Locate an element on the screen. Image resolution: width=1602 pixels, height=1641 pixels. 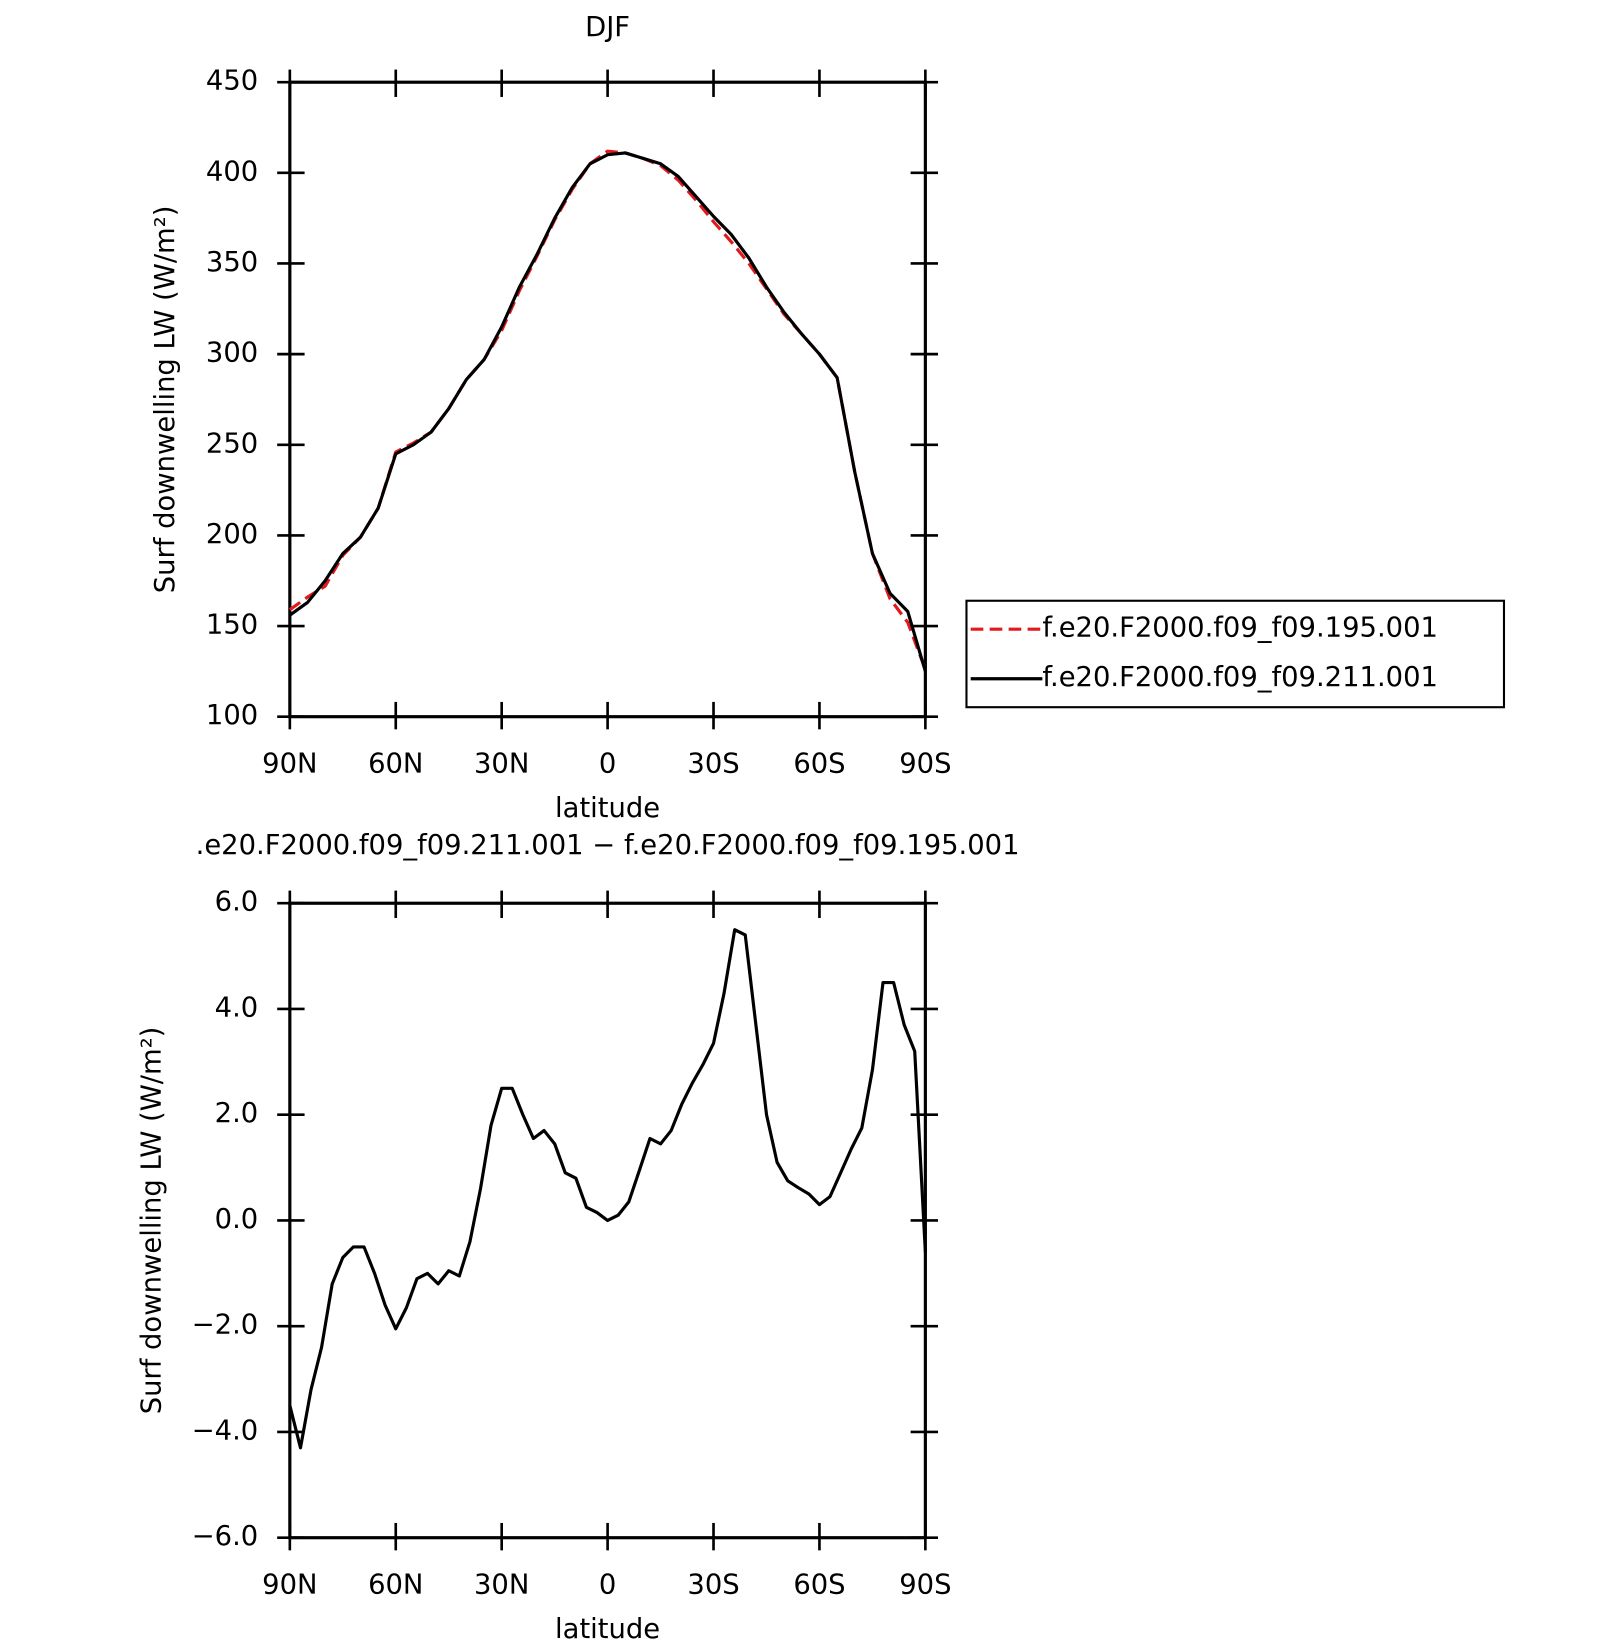
y-tick-label: 450 is located at coordinates (232, 81).